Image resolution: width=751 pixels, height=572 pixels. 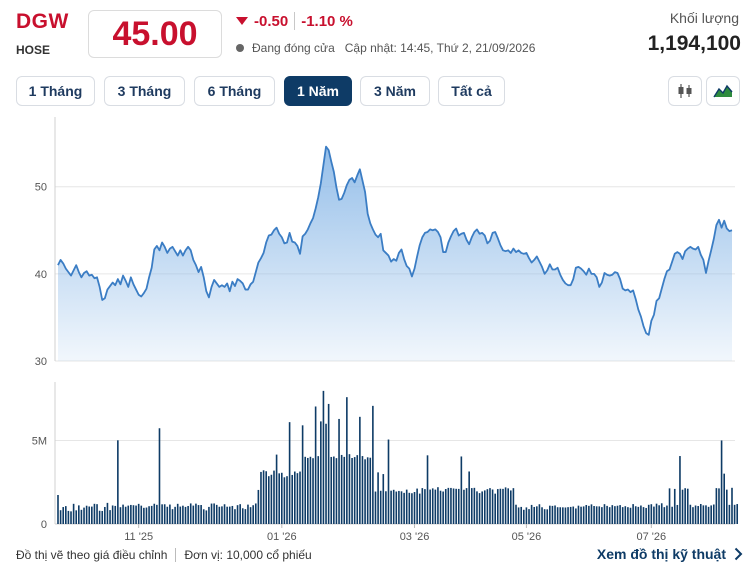 What do you see at coordinates (44, 525) in the screenshot?
I see `volume-tick-label: 0` at bounding box center [44, 525].